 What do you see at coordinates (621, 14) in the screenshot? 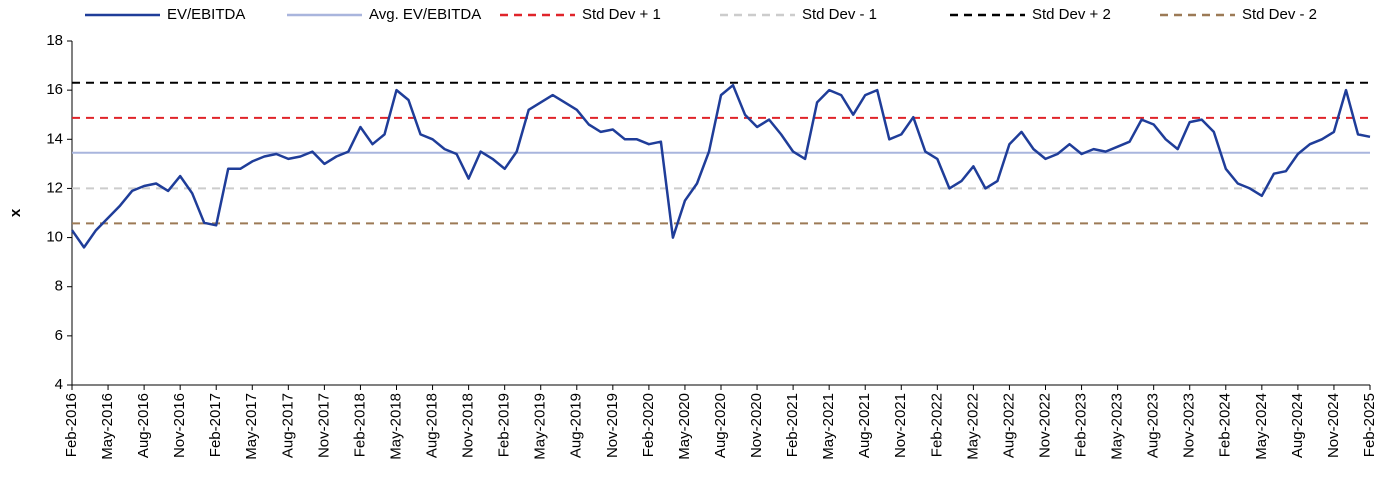
I see `legend-label: Std Dev + 1` at bounding box center [621, 14].